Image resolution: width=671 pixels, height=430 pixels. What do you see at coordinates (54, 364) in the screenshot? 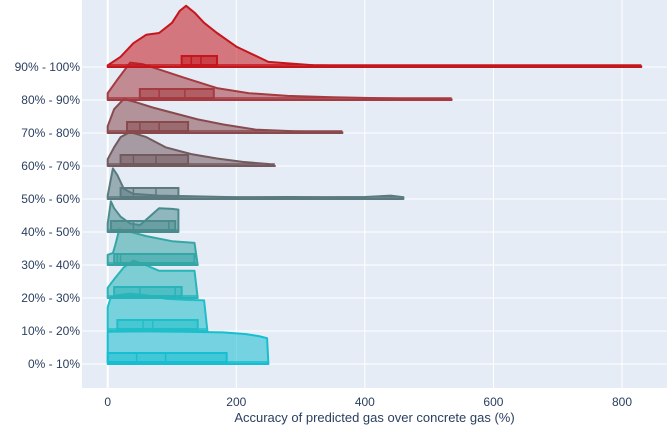
I see `y-tick-label: 0% - 10%` at bounding box center [54, 364].